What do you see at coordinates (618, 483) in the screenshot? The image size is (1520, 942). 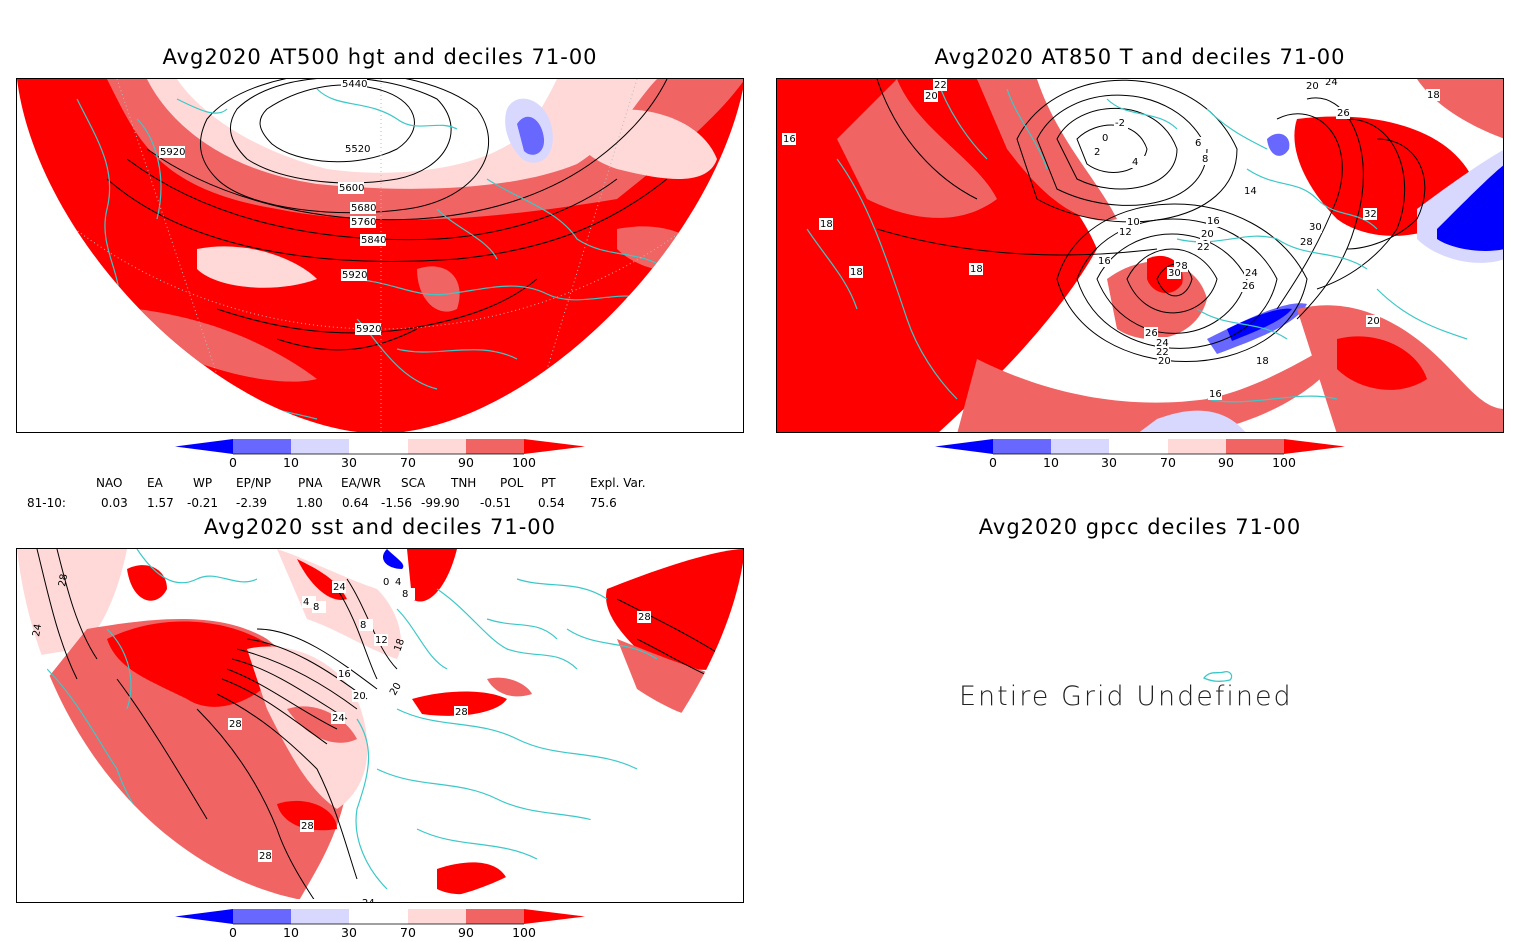 I see `index-header: Expl. Var.` at bounding box center [618, 483].